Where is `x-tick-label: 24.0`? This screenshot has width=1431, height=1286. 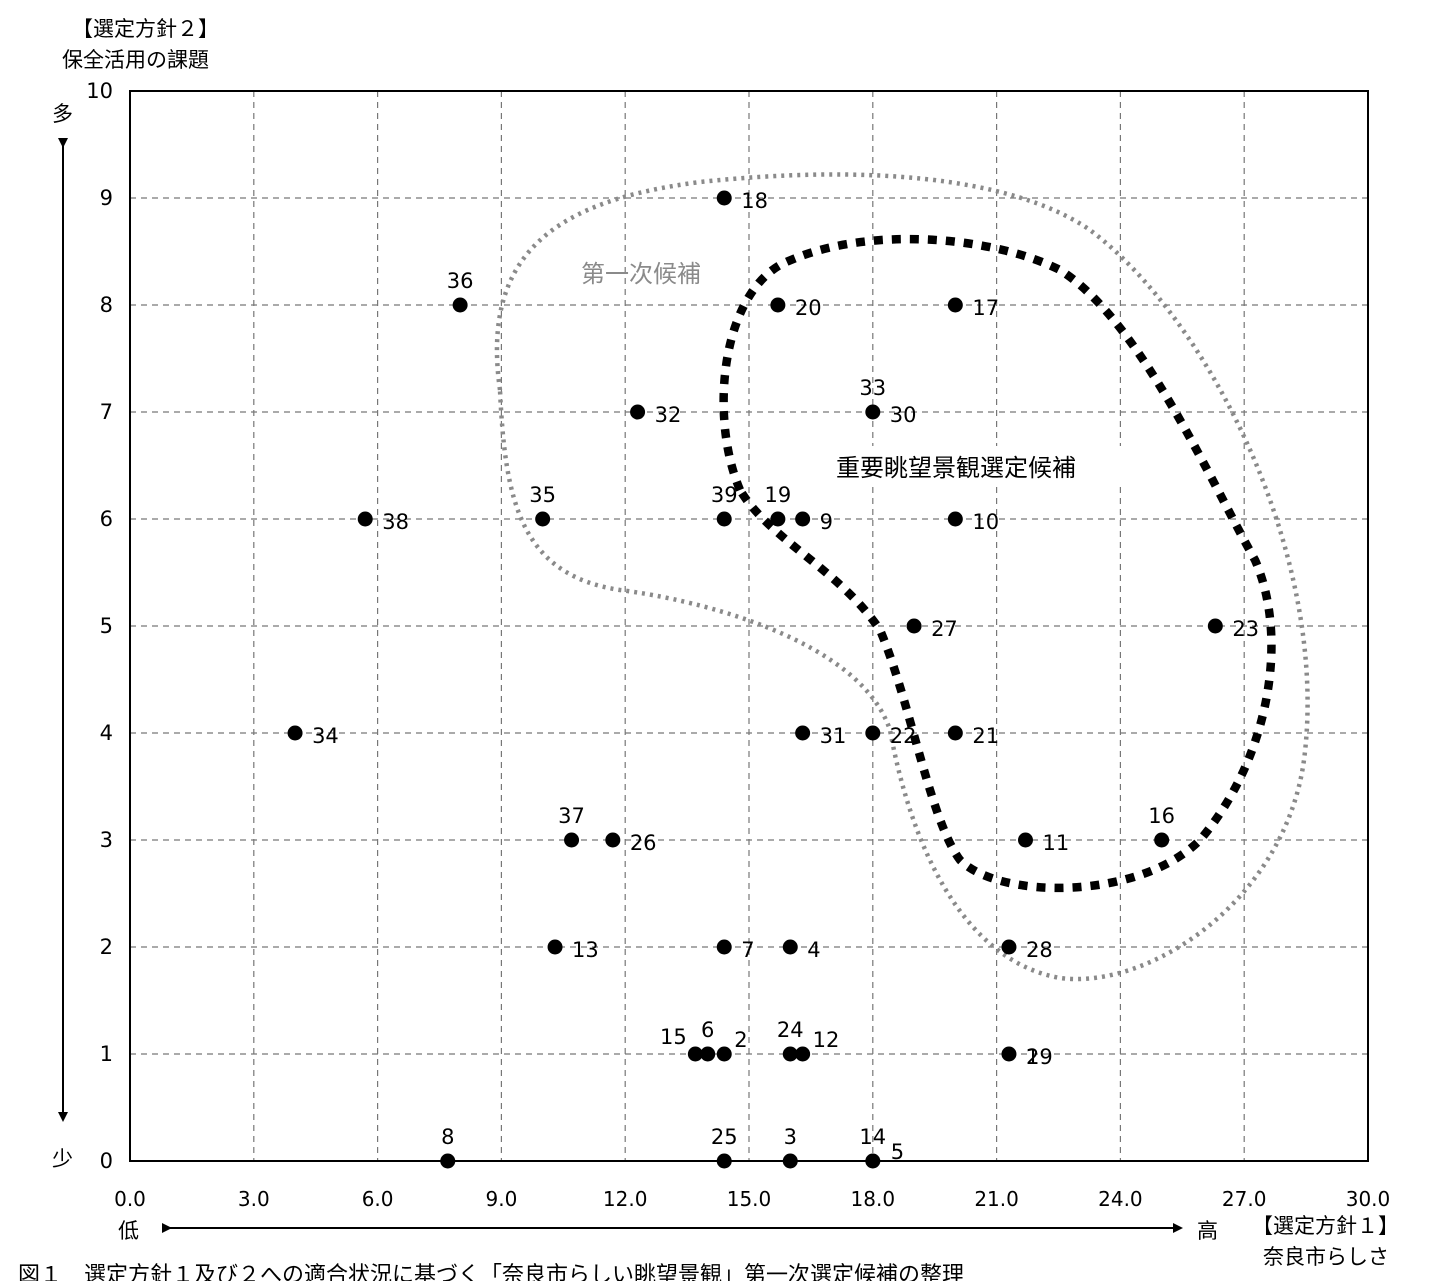 x-tick-label: 24.0 is located at coordinates (1120, 1199).